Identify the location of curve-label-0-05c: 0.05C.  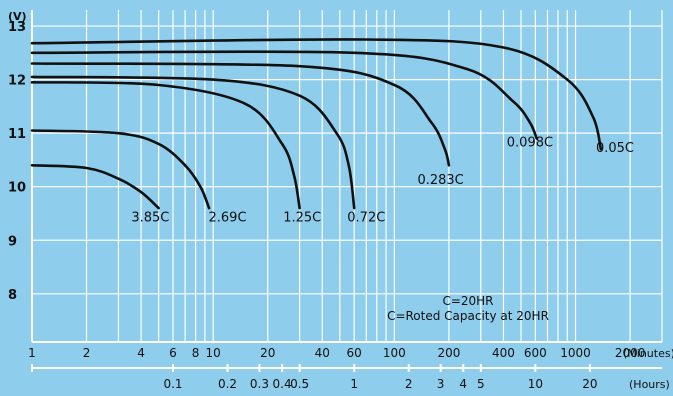
(615, 148).